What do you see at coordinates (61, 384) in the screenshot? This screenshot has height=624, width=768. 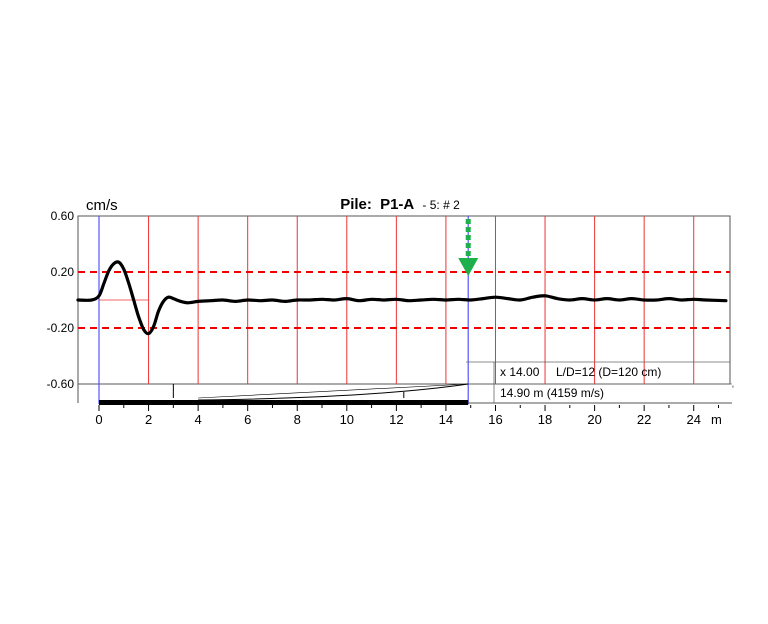 I see `y-tick-label: -0.60` at bounding box center [61, 384].